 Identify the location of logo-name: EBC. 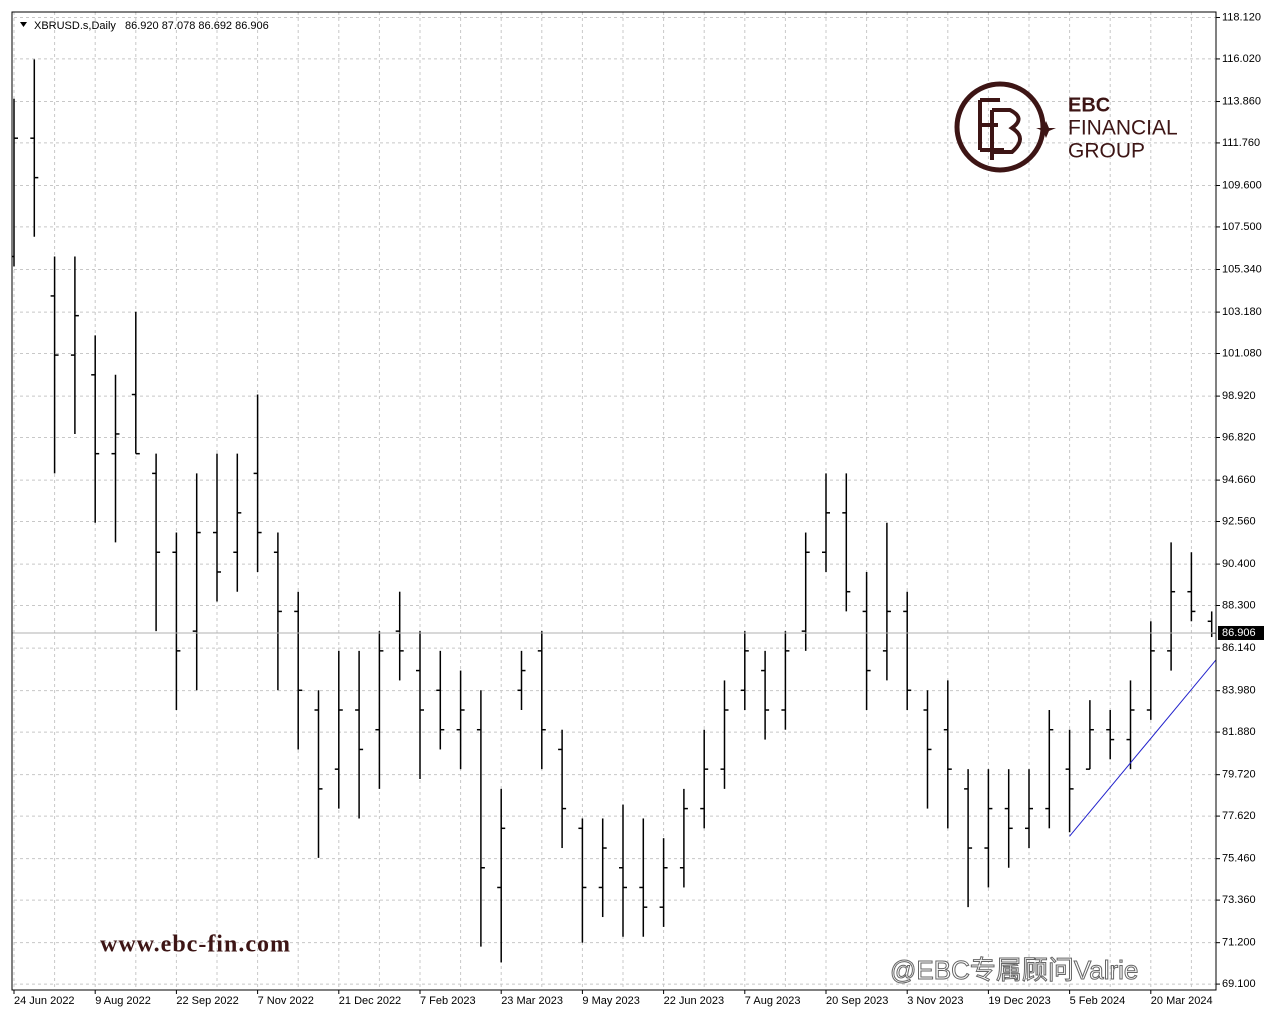
(1089, 105).